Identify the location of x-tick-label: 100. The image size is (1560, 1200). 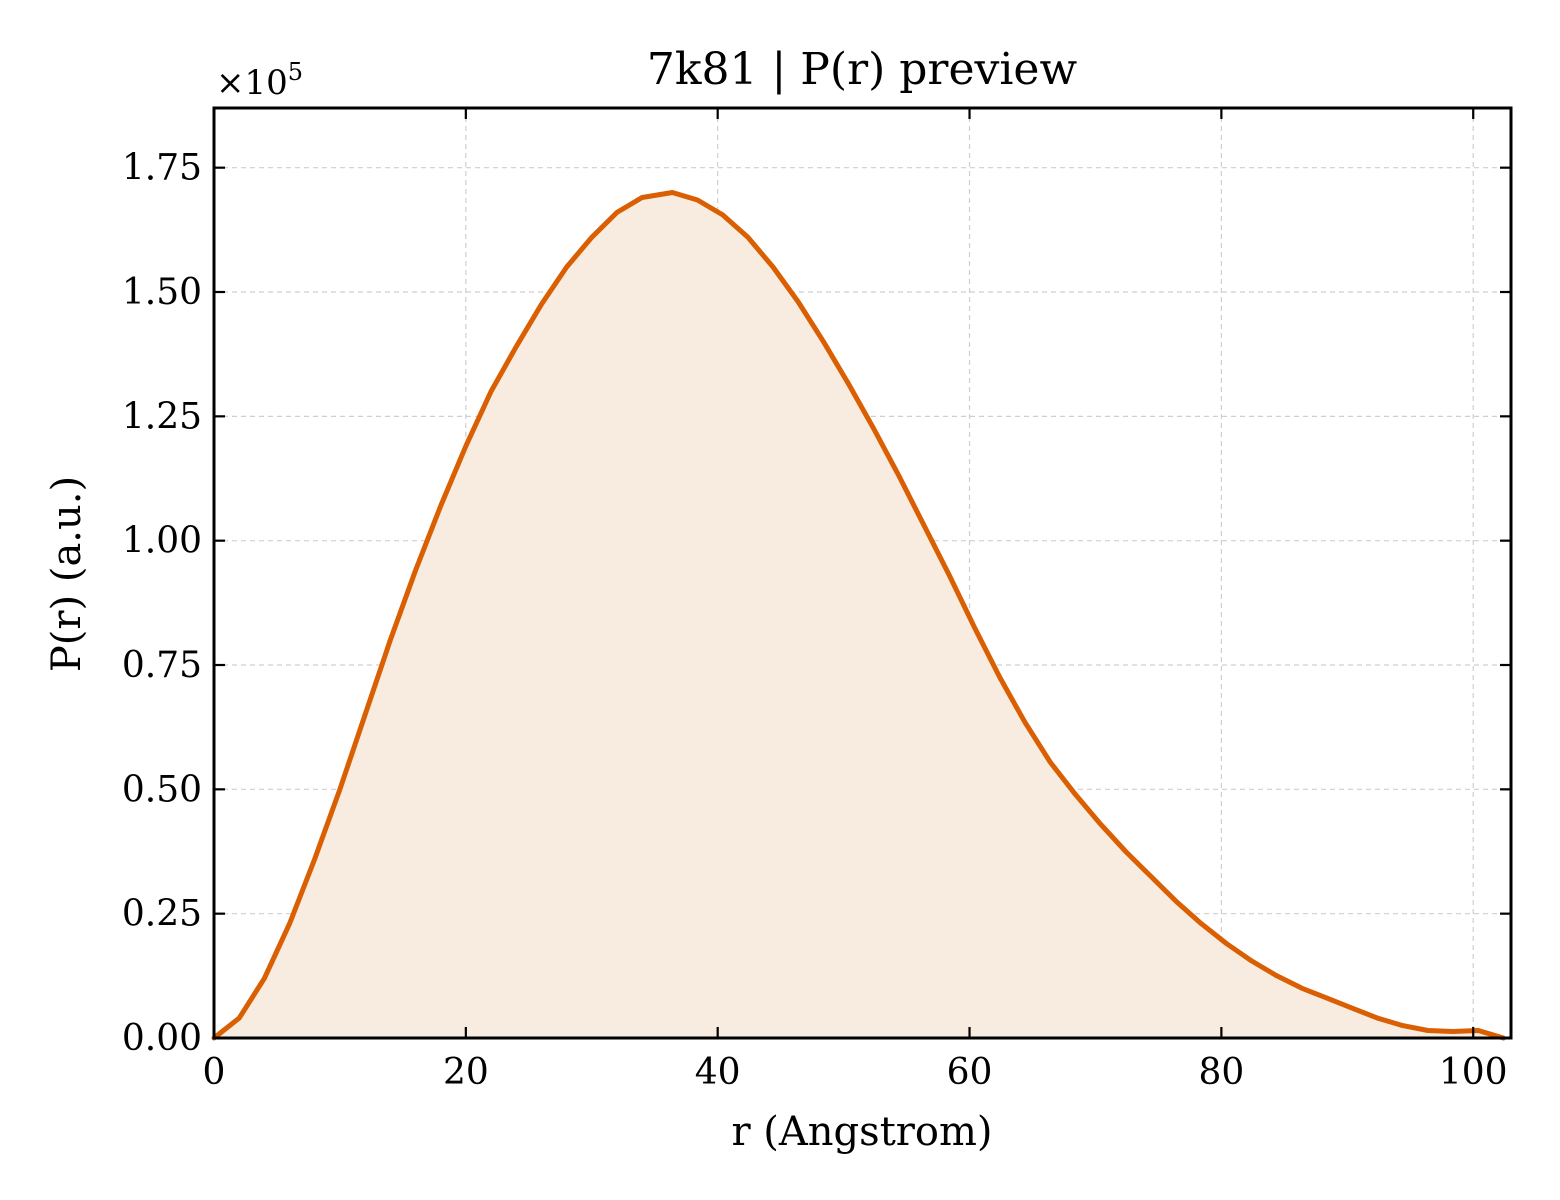
(1473, 1072).